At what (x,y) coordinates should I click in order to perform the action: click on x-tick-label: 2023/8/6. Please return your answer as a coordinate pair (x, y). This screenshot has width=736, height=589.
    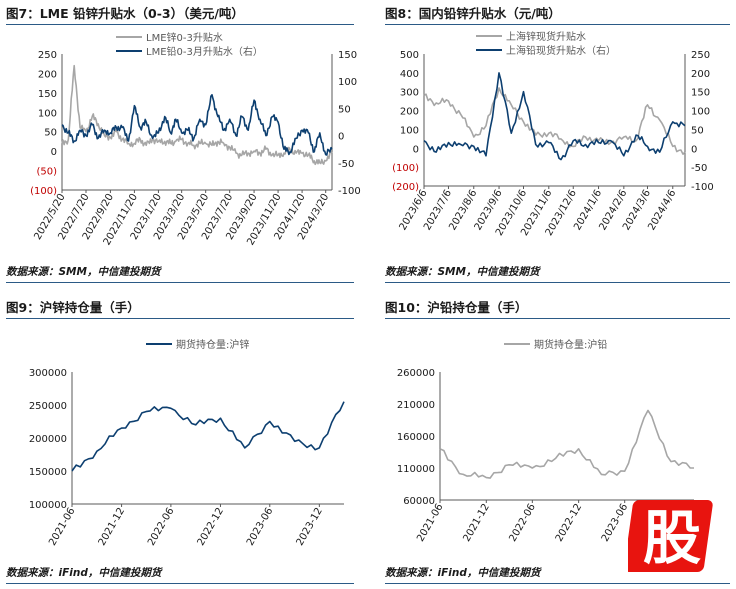
    Looking at the image, I should click on (463, 210).